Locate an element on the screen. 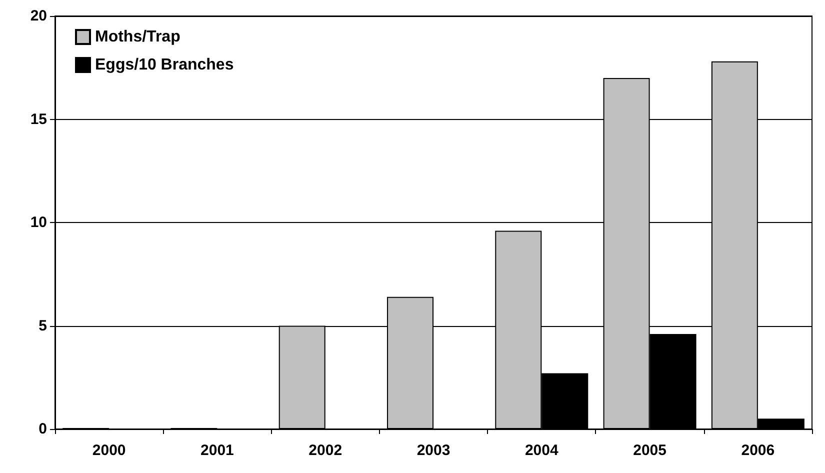 This screenshot has height=473, width=825. legend-label: Moths/Trap is located at coordinates (138, 37).